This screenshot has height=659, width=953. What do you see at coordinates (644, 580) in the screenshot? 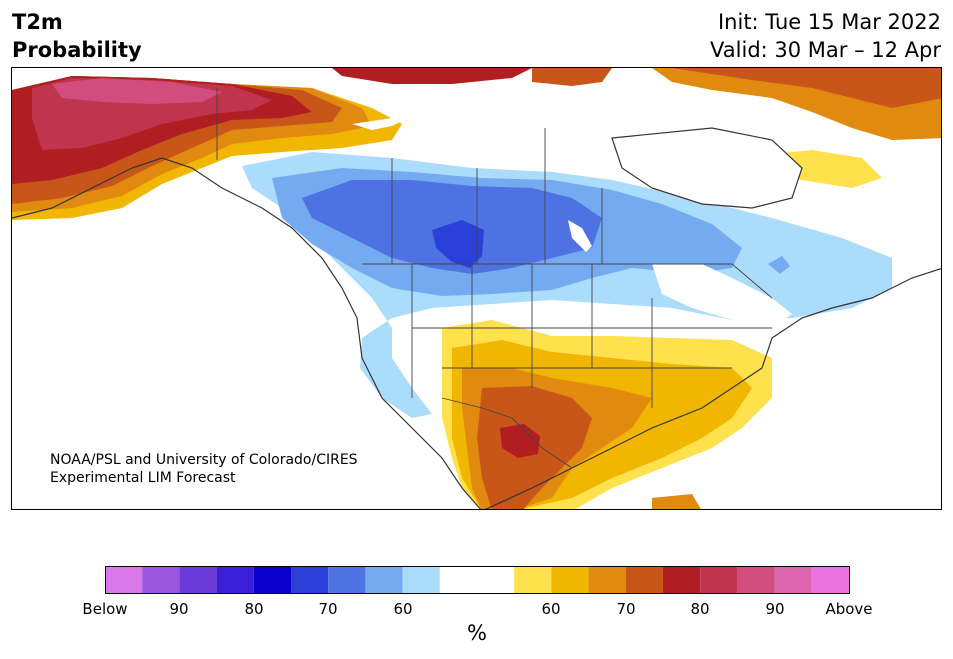
I see `colorbar-swatch-a70` at bounding box center [644, 580].